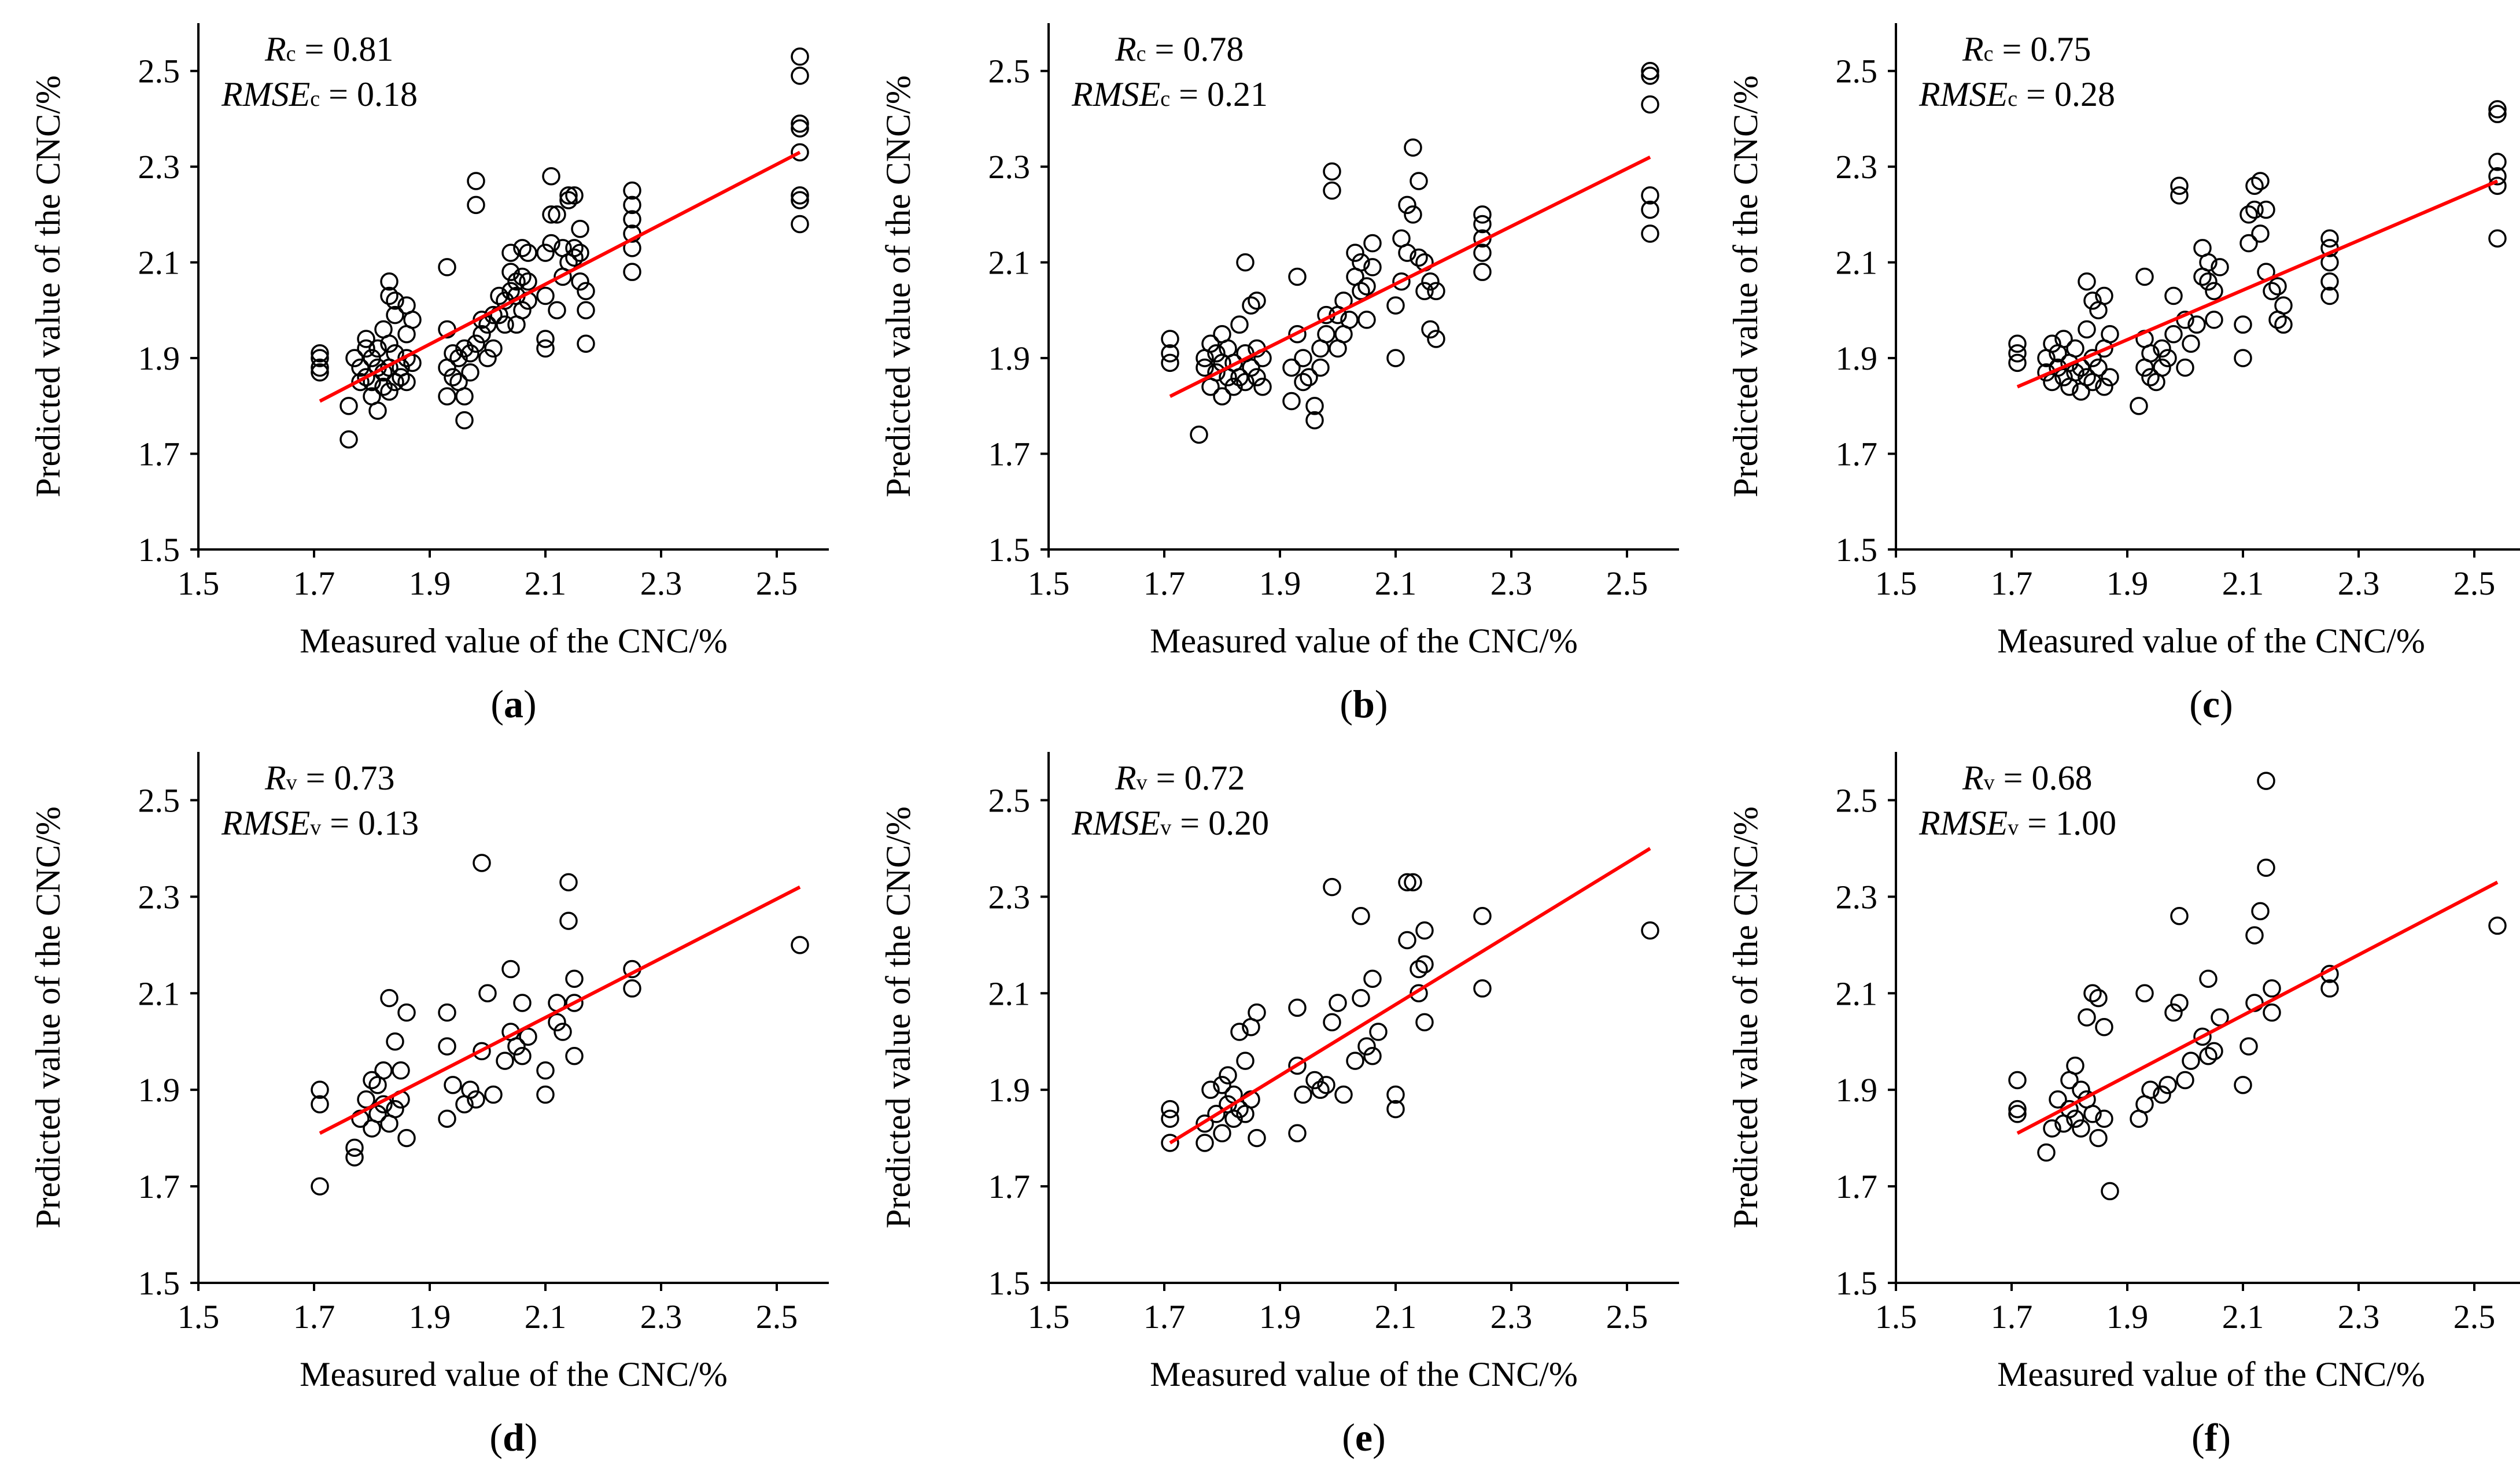  I want to click on x-tick-label: 1.9, so click(1280, 583).